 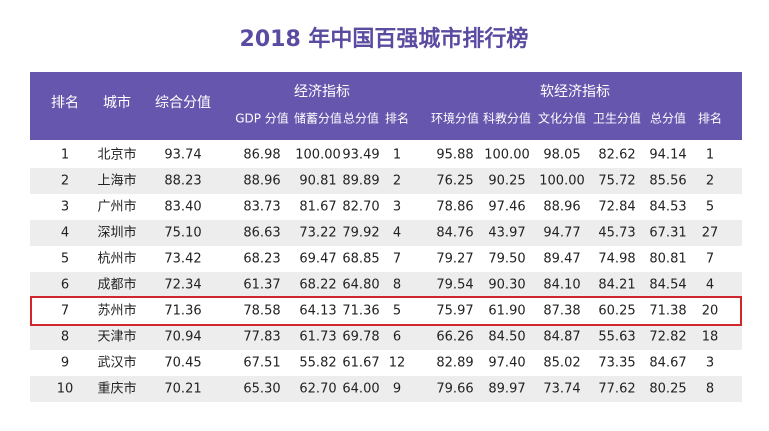 I want to click on table-cell: 90.81, so click(x=317, y=181).